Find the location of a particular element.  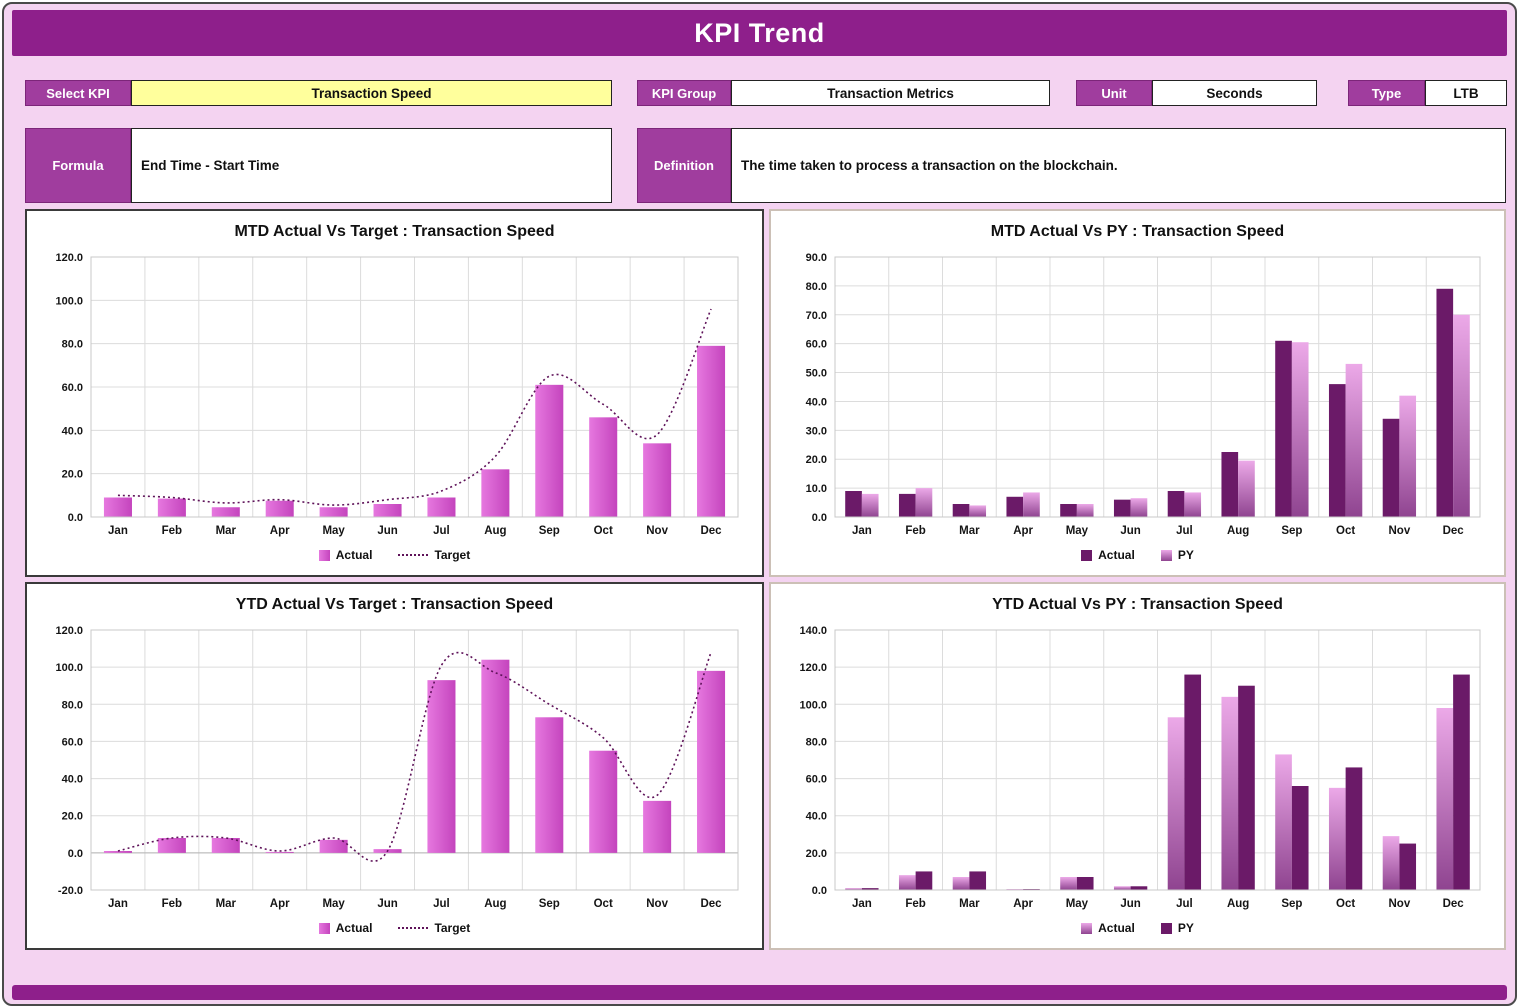

legend-label: PY is located at coordinates (1185, 928).